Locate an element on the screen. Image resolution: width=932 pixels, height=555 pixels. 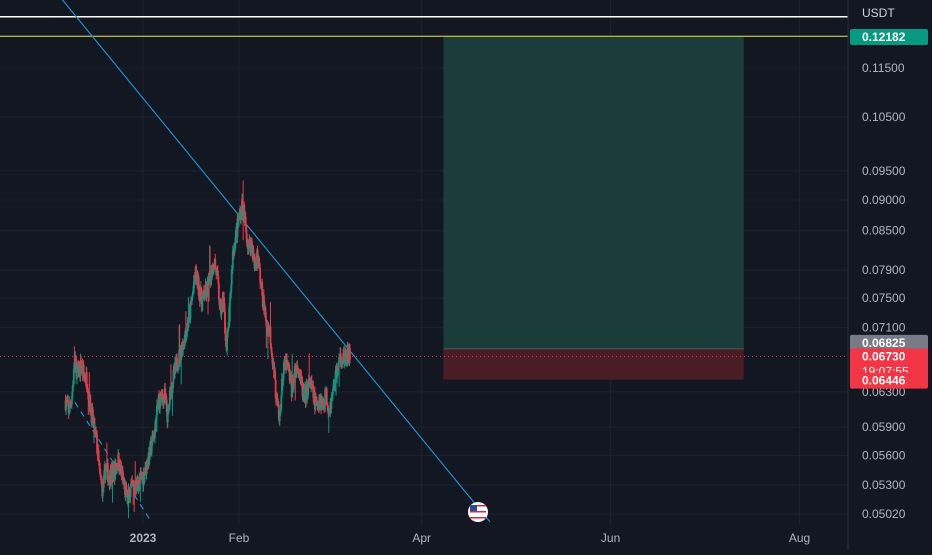
dashed-trendline is located at coordinates (112, 460).